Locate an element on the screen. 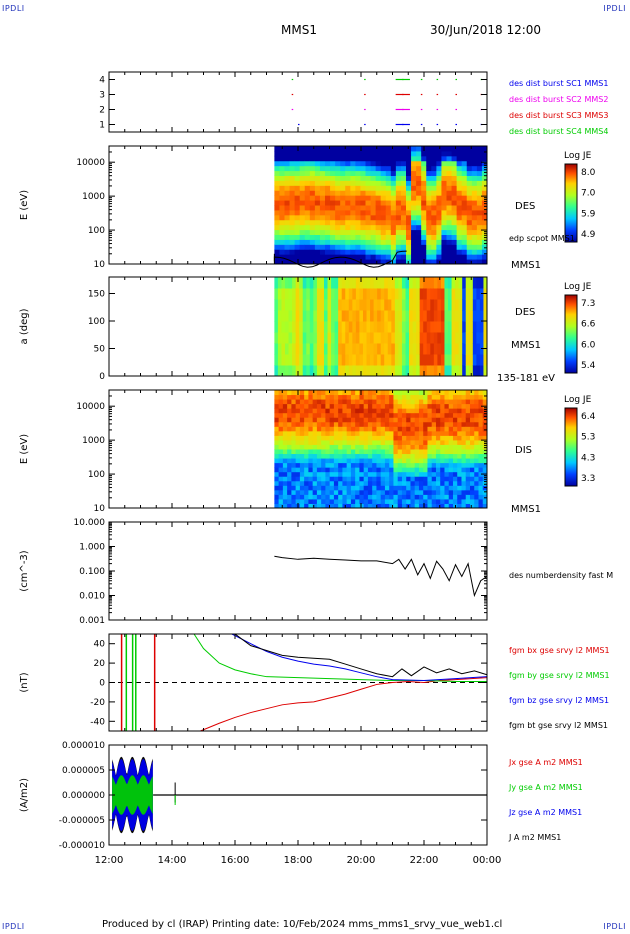 The image size is (630, 934). x-tick-label: 14:00 is located at coordinates (172, 860).